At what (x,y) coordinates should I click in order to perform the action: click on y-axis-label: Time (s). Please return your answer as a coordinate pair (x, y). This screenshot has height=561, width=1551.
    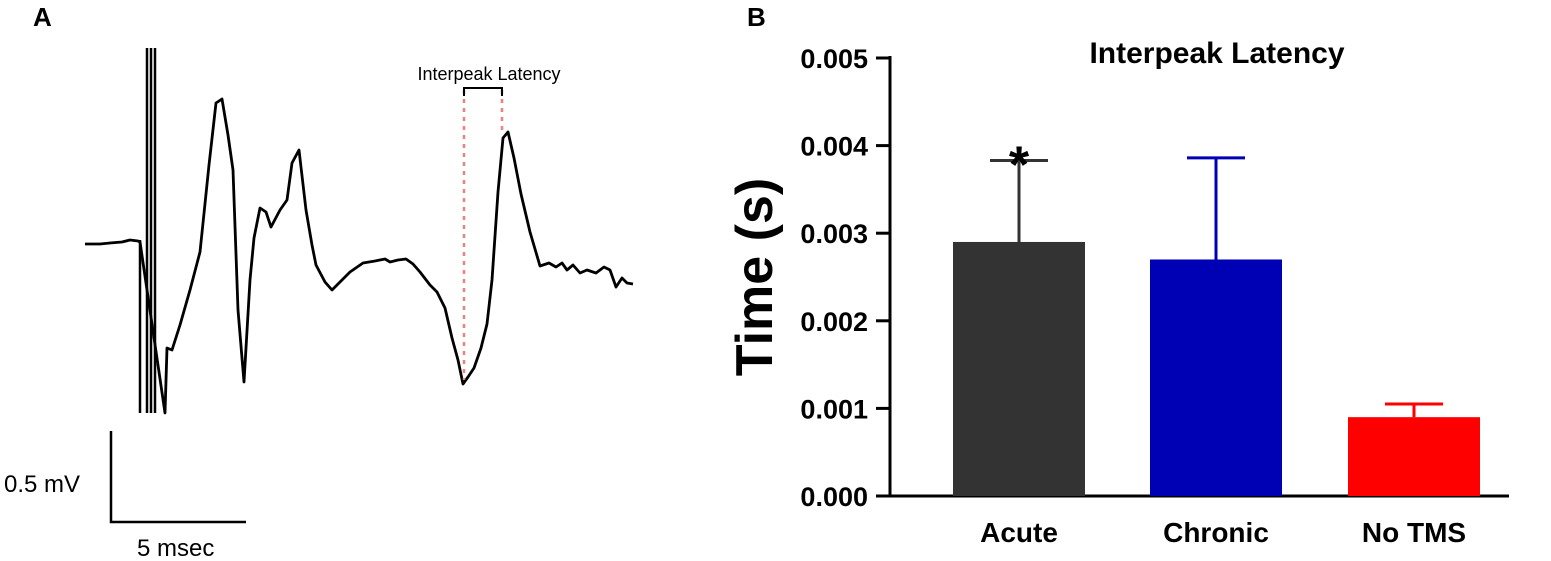
    Looking at the image, I should click on (755, 277).